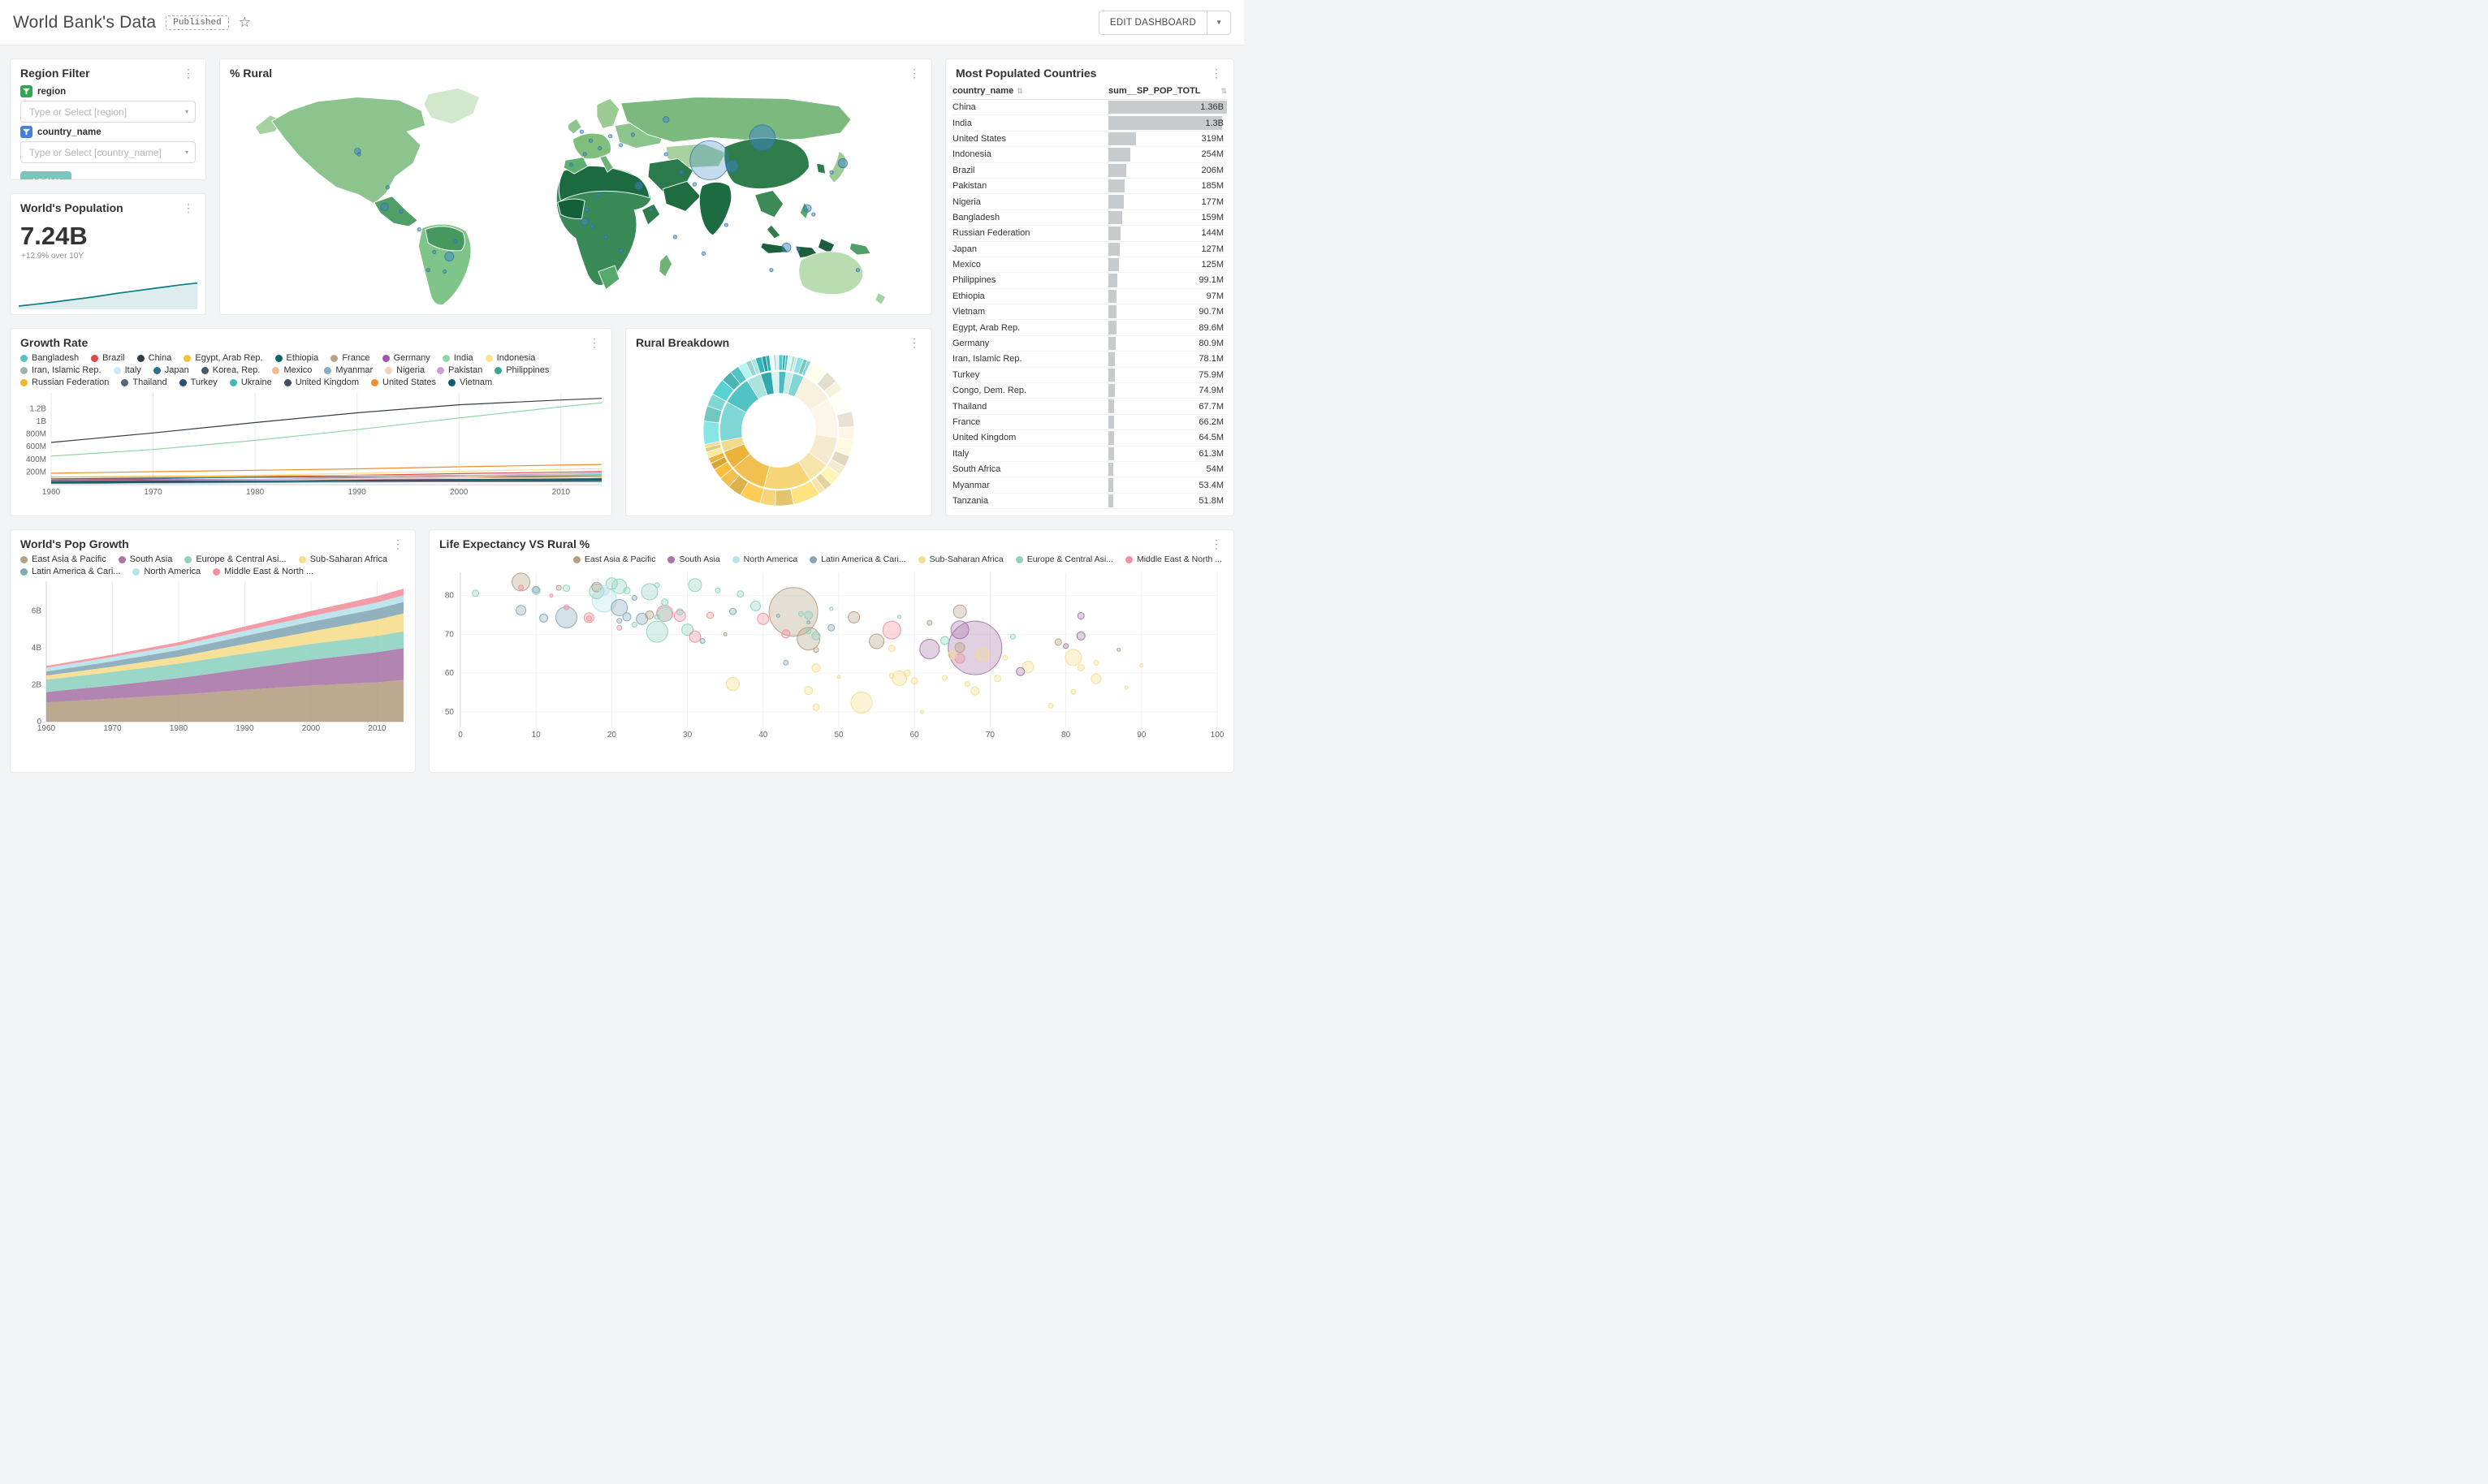 The image size is (2488, 1484). Describe the element at coordinates (459, 370) in the screenshot. I see `legend-item: Pakistan` at that location.